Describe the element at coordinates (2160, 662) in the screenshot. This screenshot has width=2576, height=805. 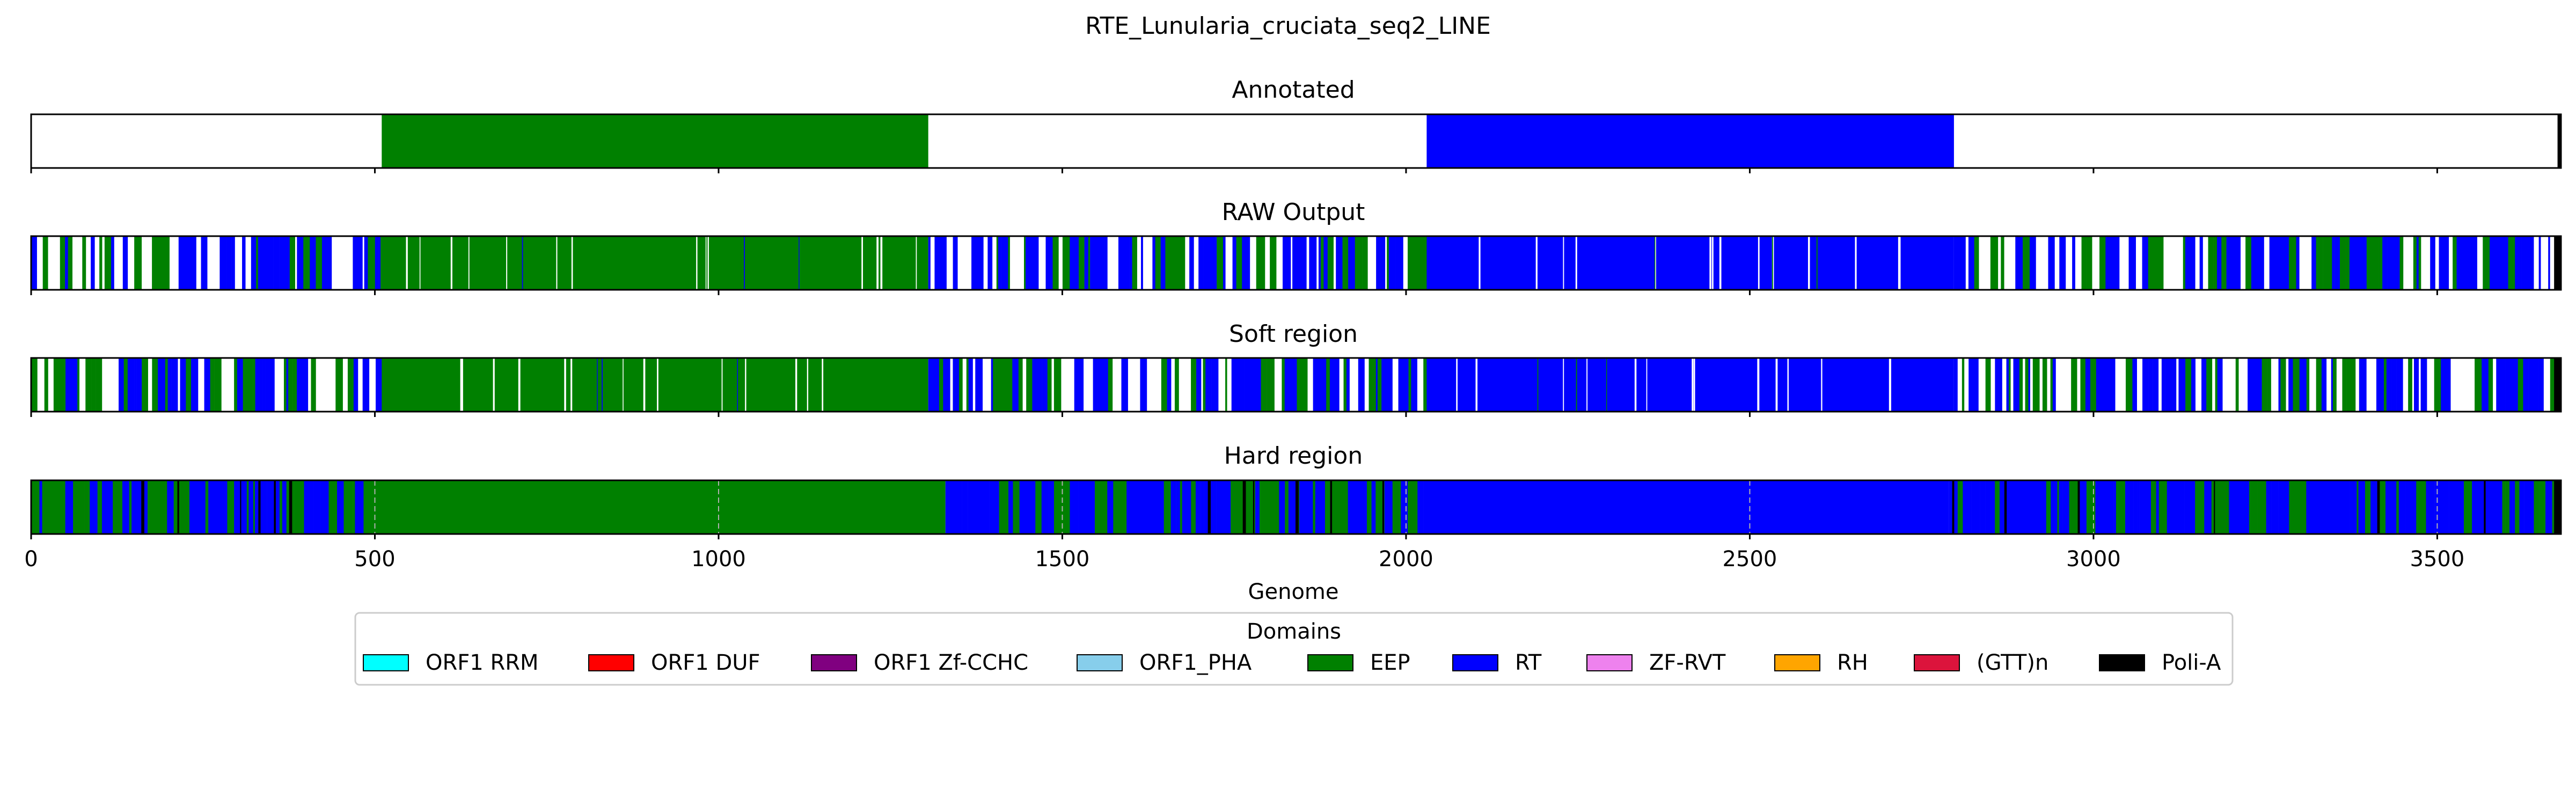
I see `legend-item: Poli-A` at that location.